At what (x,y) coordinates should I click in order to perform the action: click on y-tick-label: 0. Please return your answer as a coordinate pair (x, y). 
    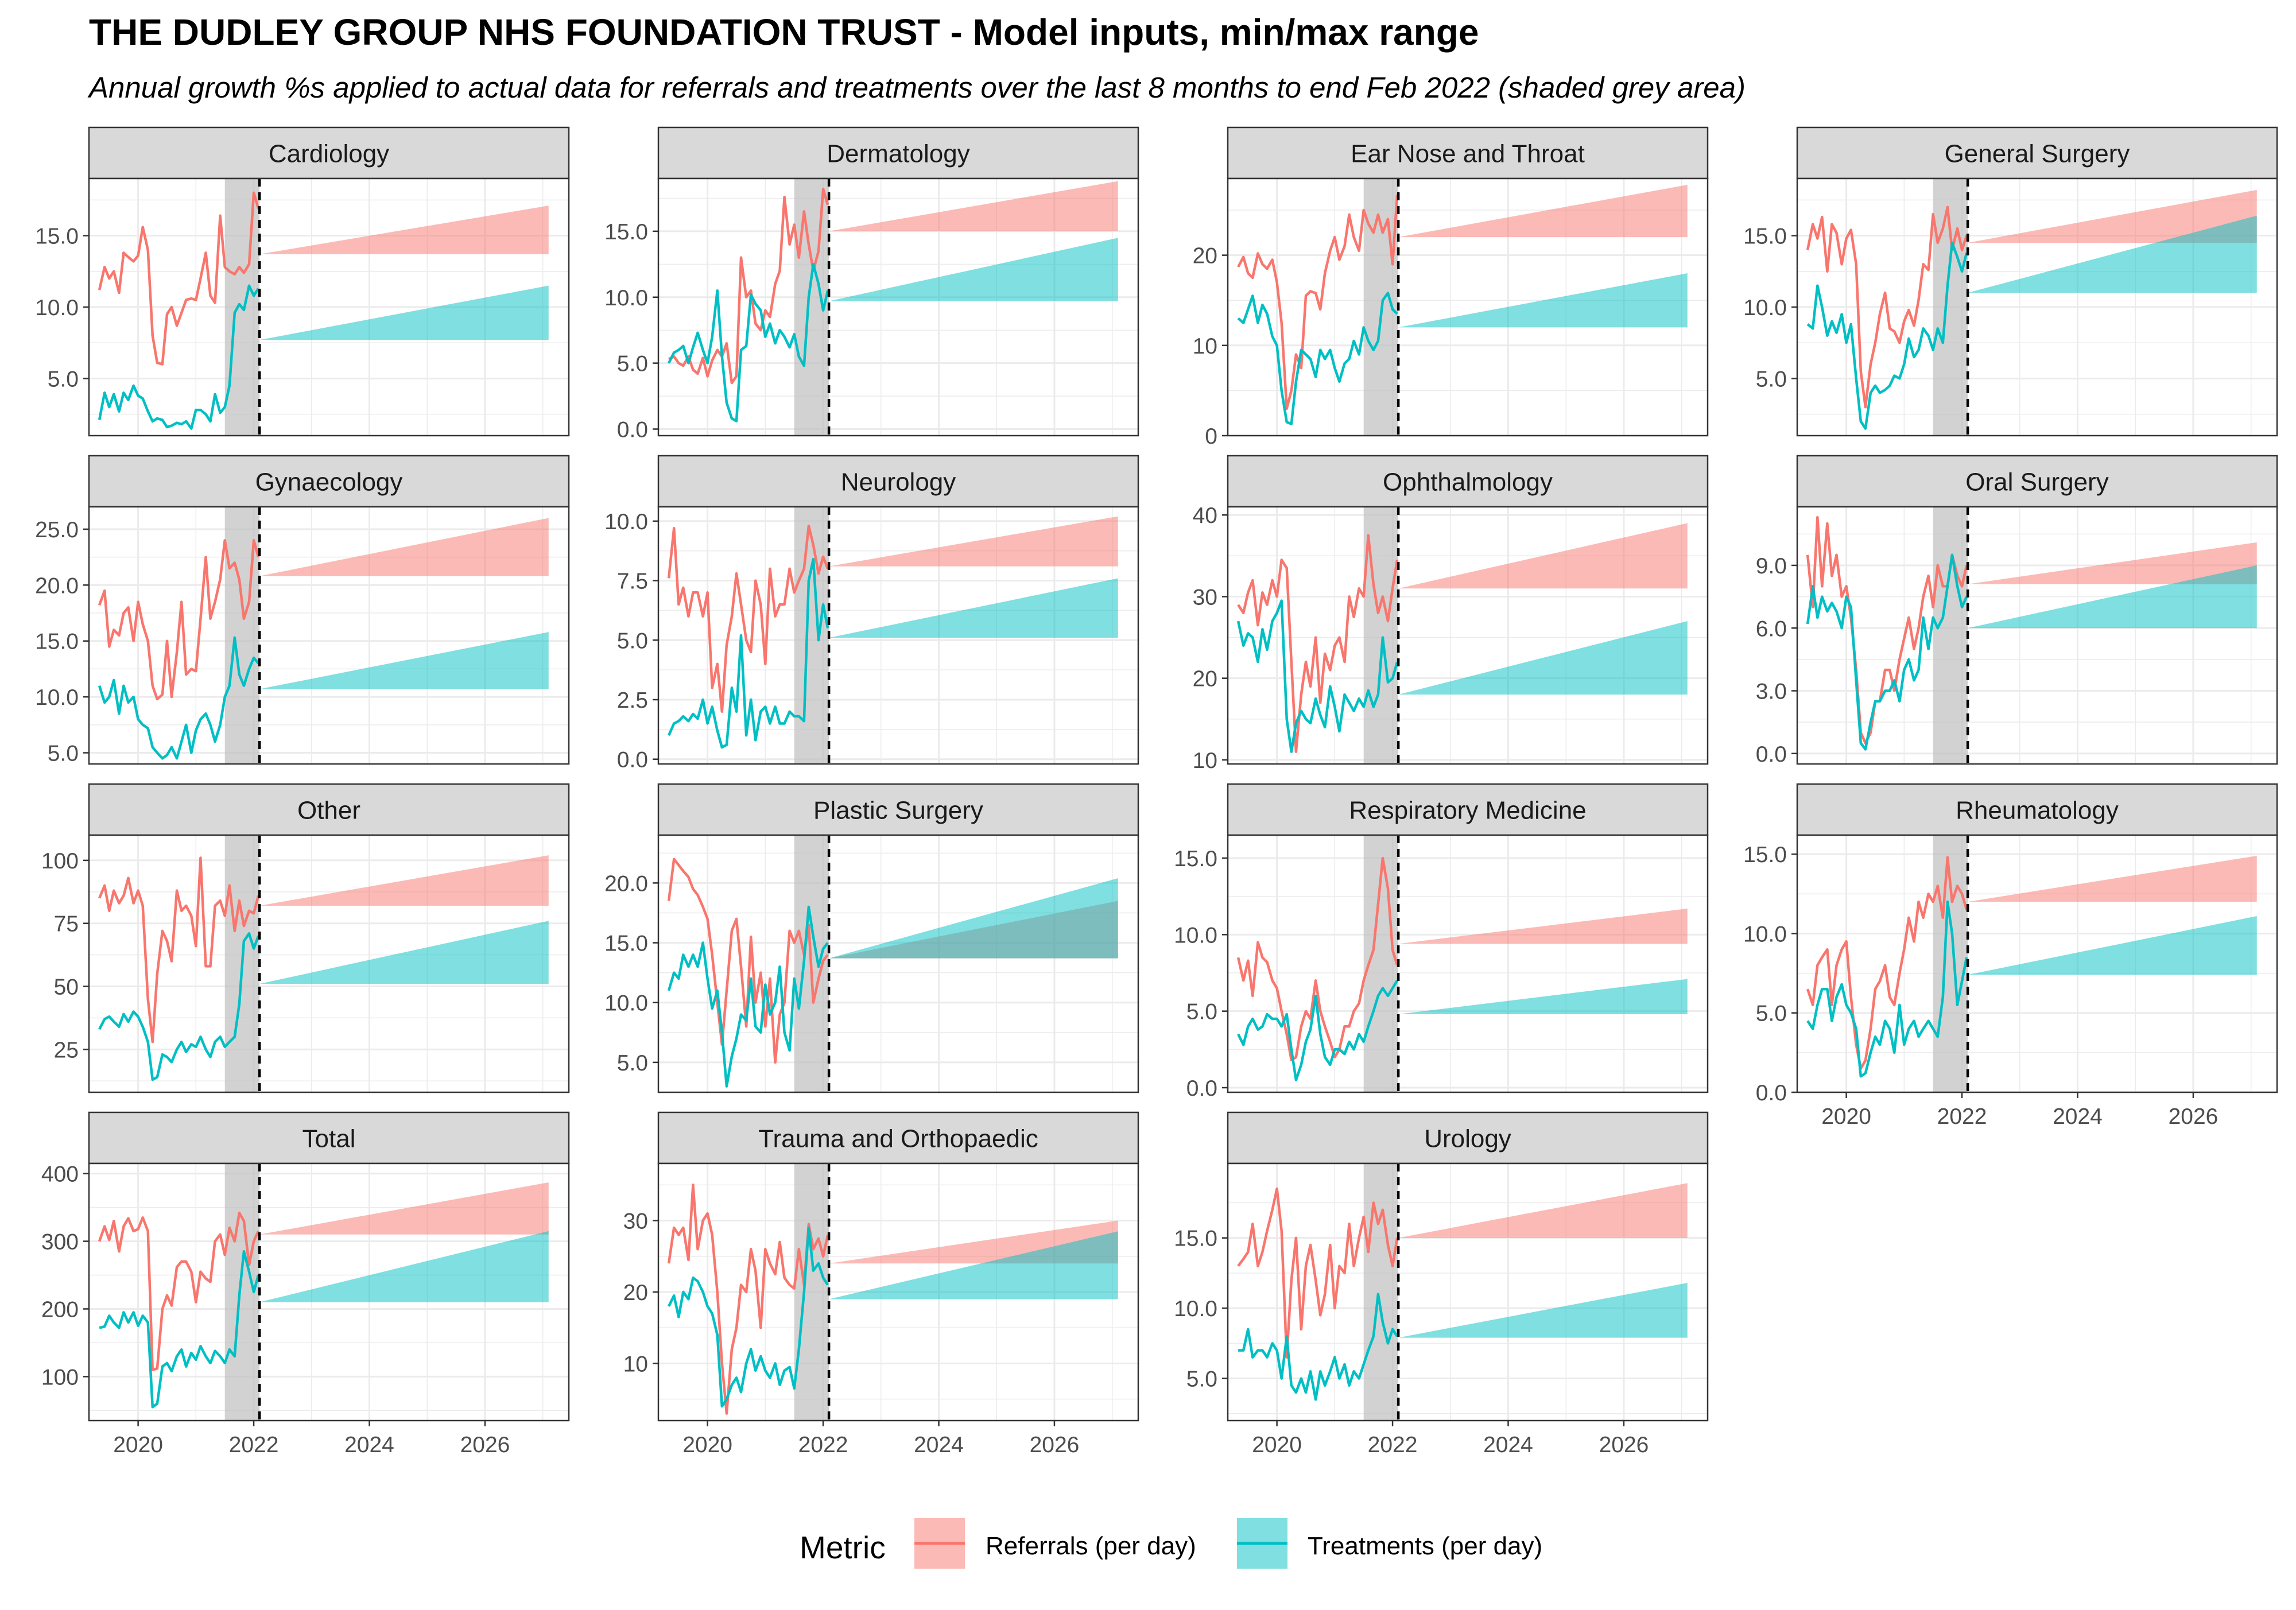
    Looking at the image, I should click on (1211, 436).